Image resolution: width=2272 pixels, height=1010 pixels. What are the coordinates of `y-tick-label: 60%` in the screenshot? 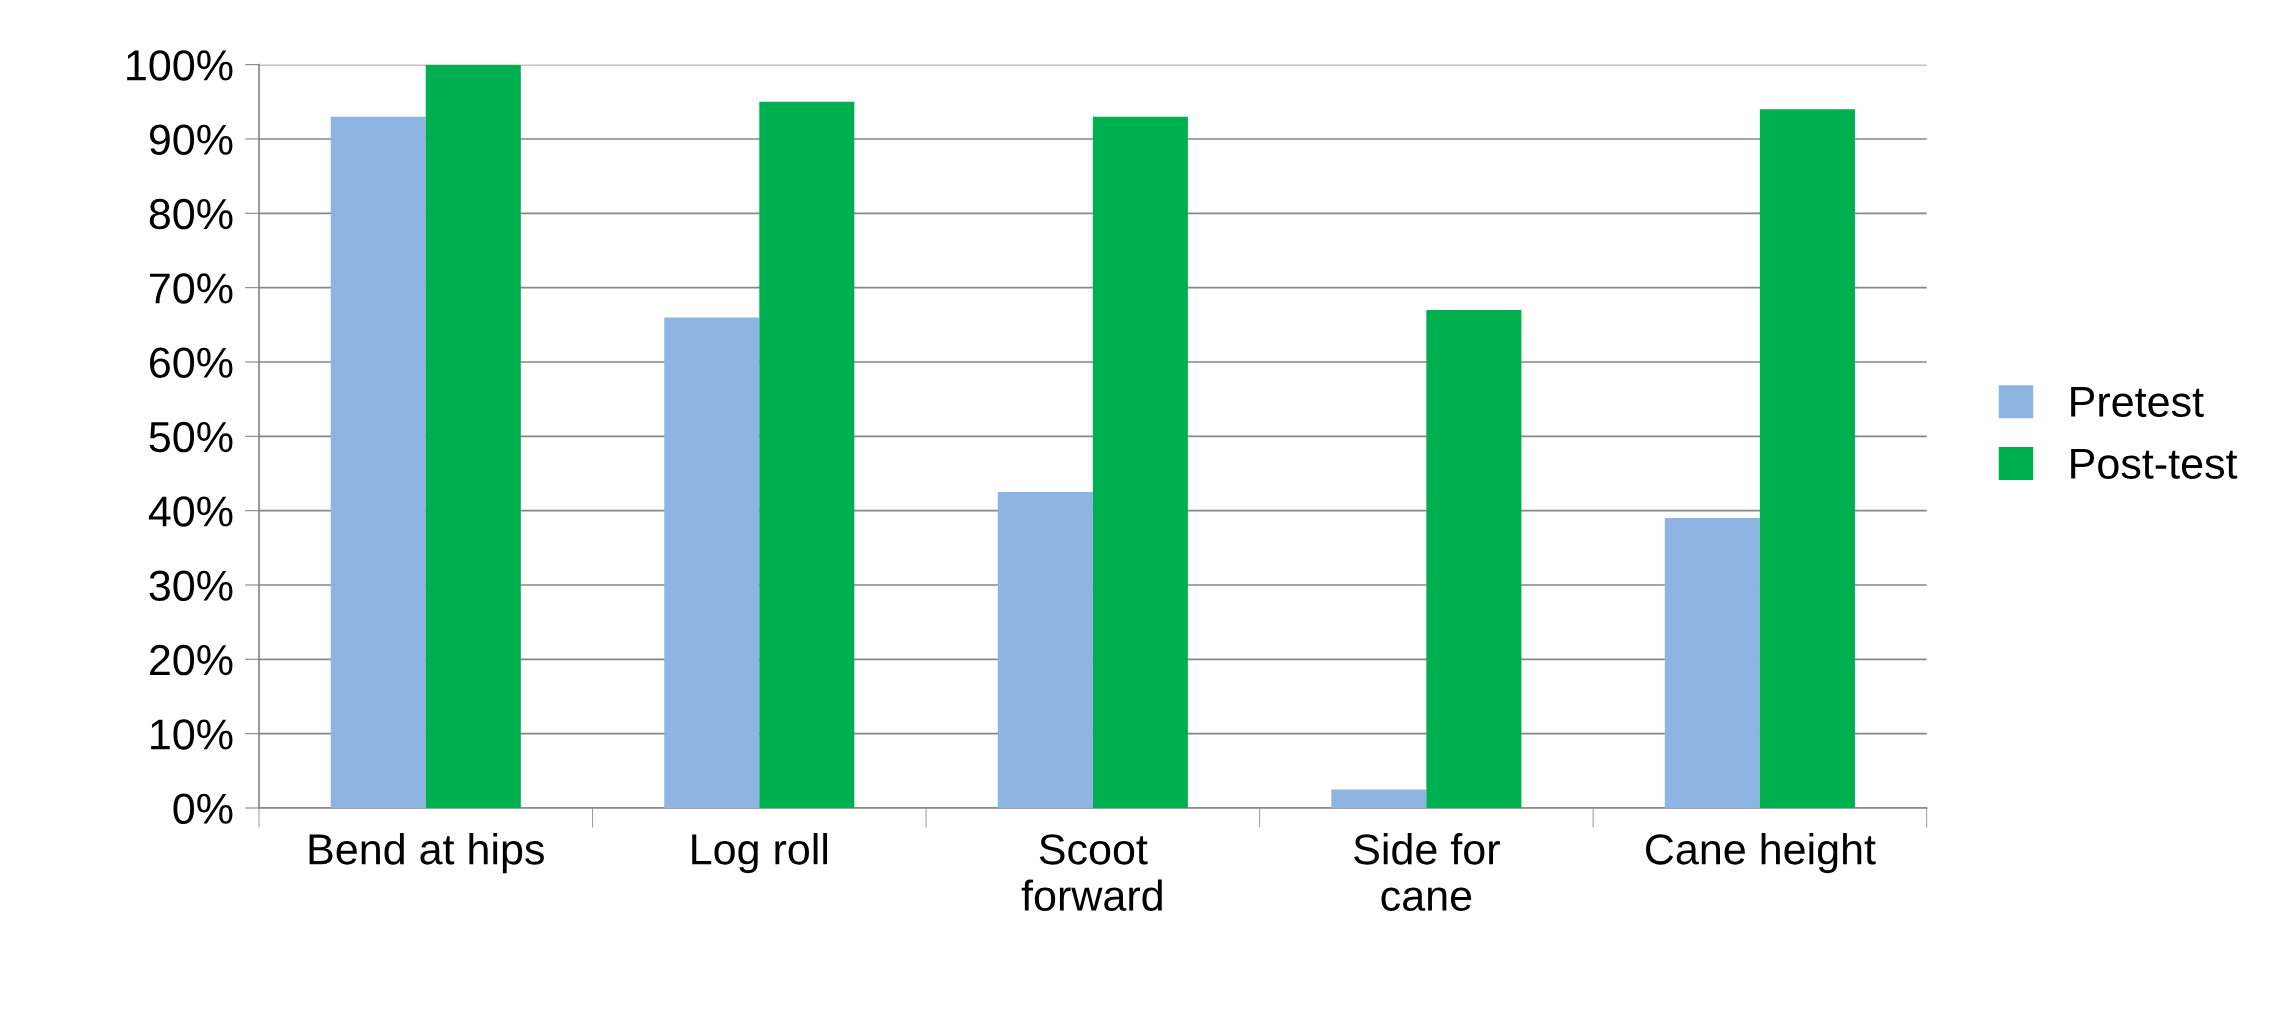 It's located at (191, 363).